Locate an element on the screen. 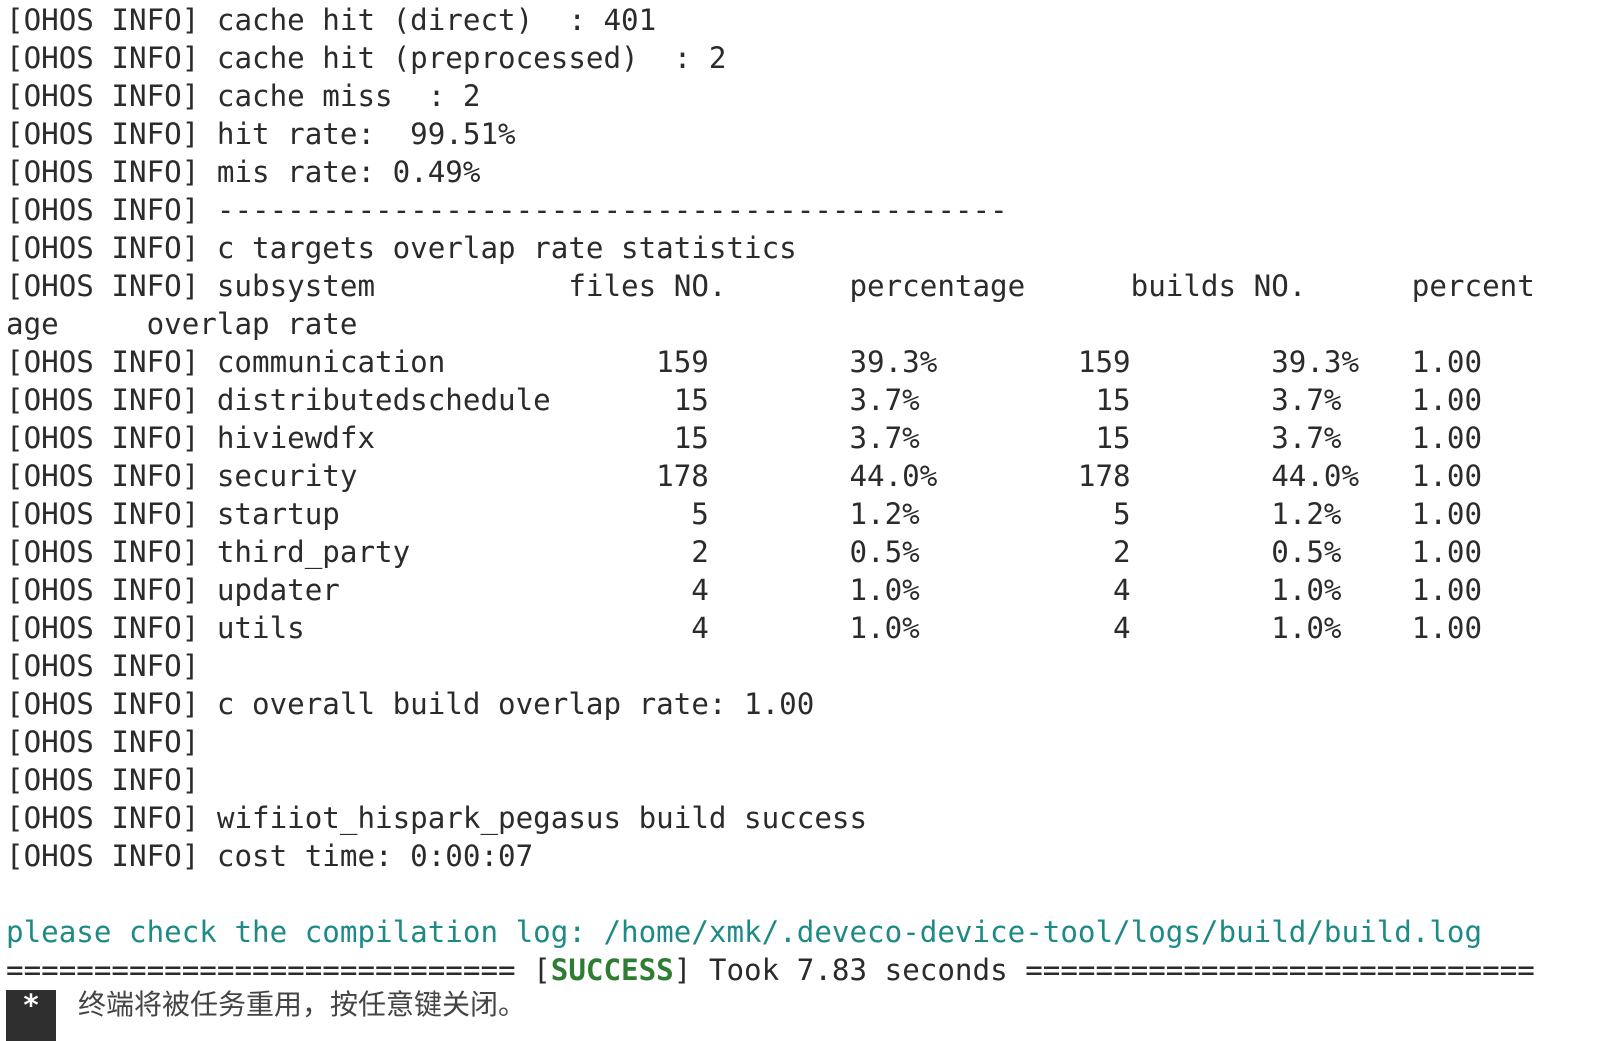  notice-text: 终端将被任务重用，按任意键关闭。 is located at coordinates (302, 1004).